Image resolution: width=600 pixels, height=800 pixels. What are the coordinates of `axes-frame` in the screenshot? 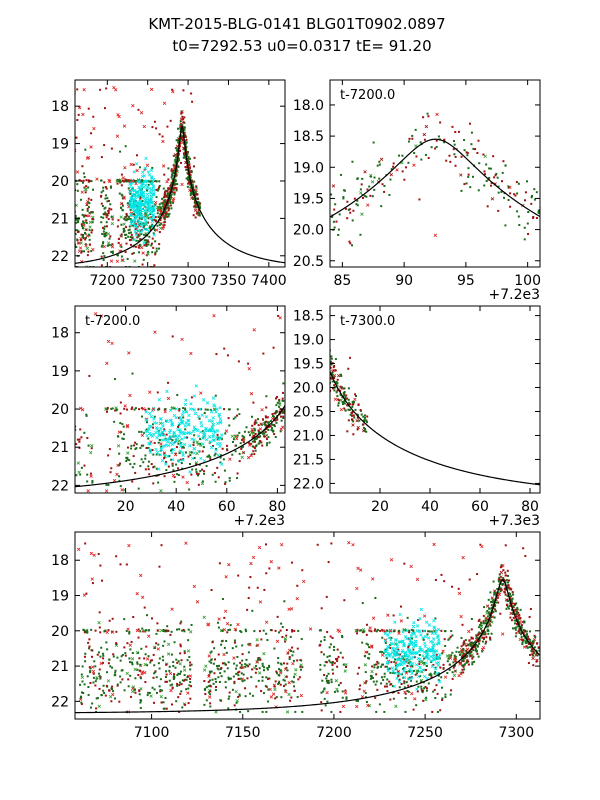 It's located at (435, 399).